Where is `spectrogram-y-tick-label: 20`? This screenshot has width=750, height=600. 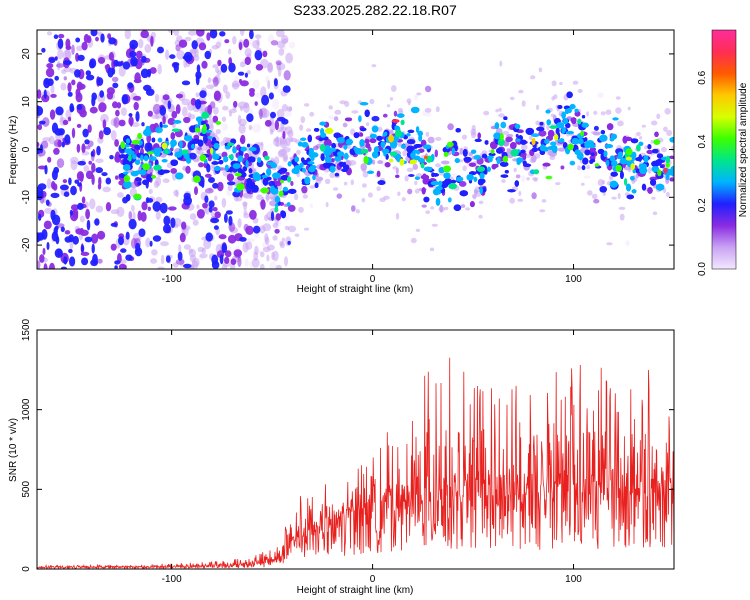 spectrogram-y-tick-label: 20 is located at coordinates (26, 54).